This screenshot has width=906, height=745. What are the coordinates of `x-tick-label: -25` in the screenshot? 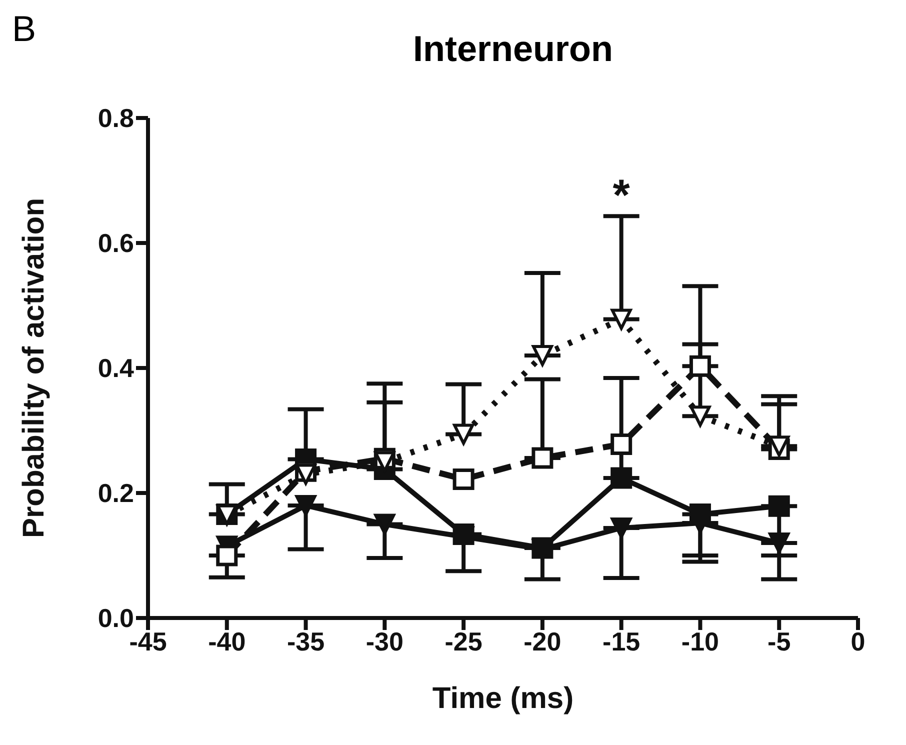 It's located at (463, 641).